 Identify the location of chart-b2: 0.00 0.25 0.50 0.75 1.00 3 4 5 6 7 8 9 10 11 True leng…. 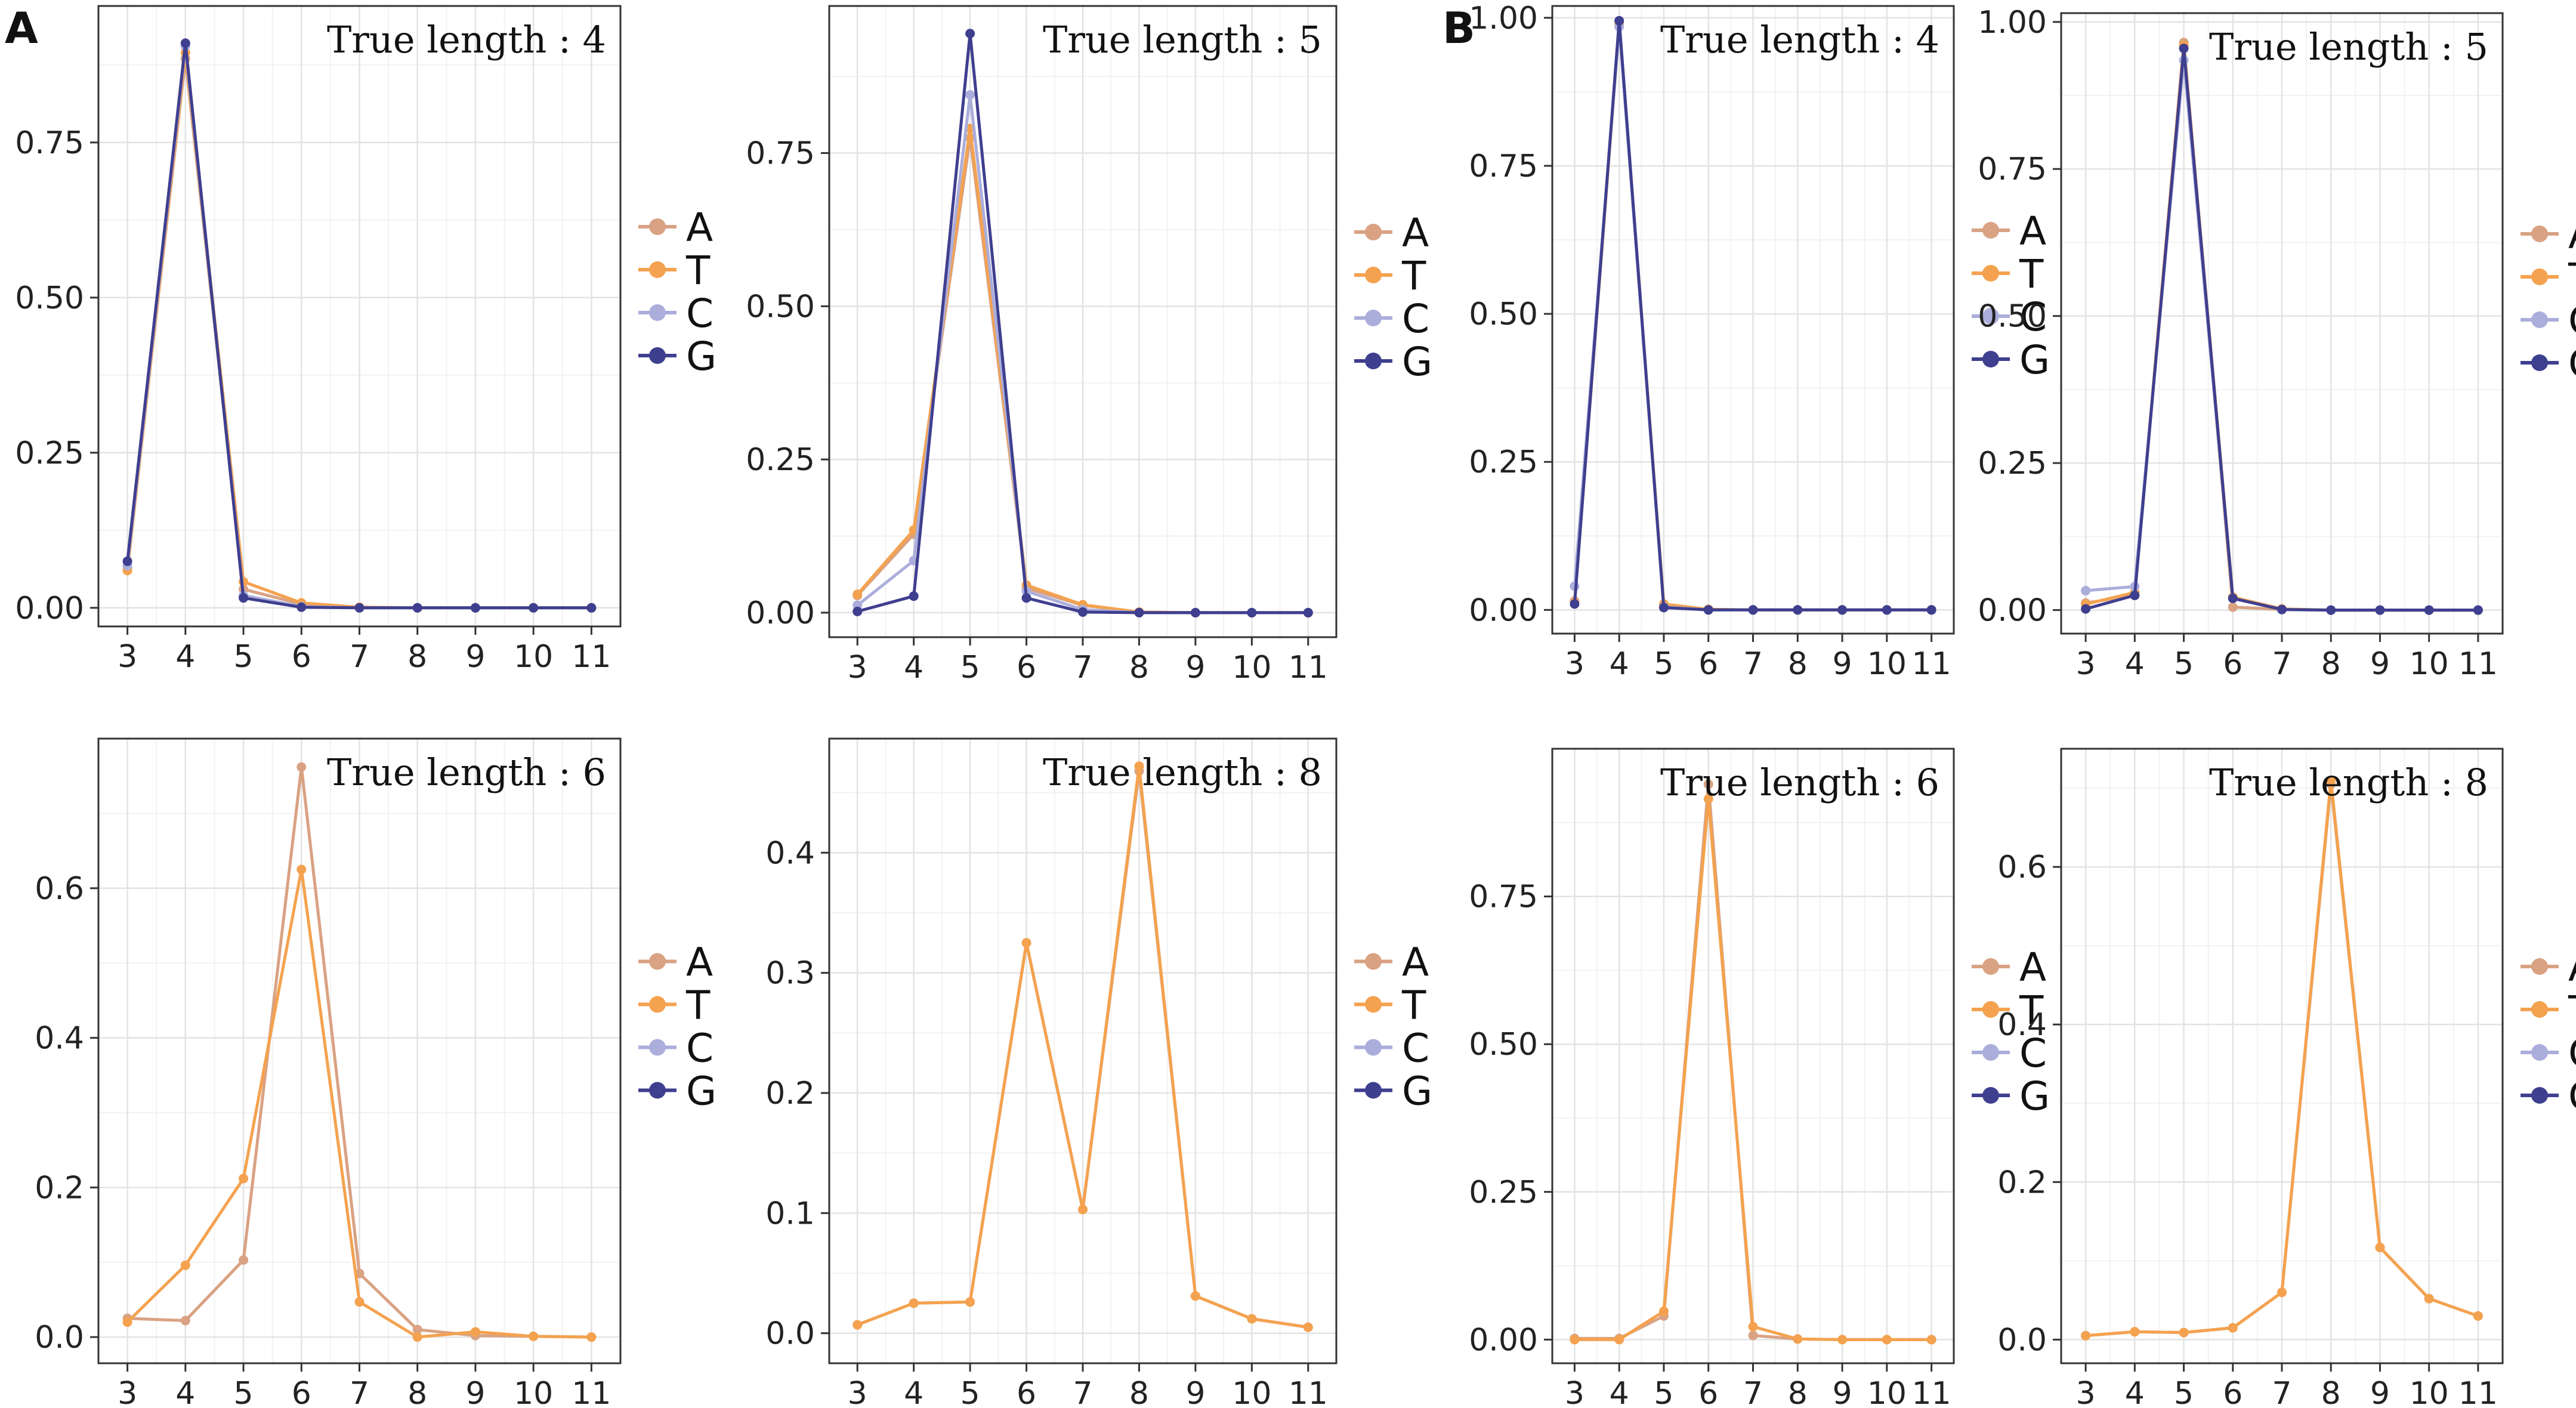
(2277, 343).